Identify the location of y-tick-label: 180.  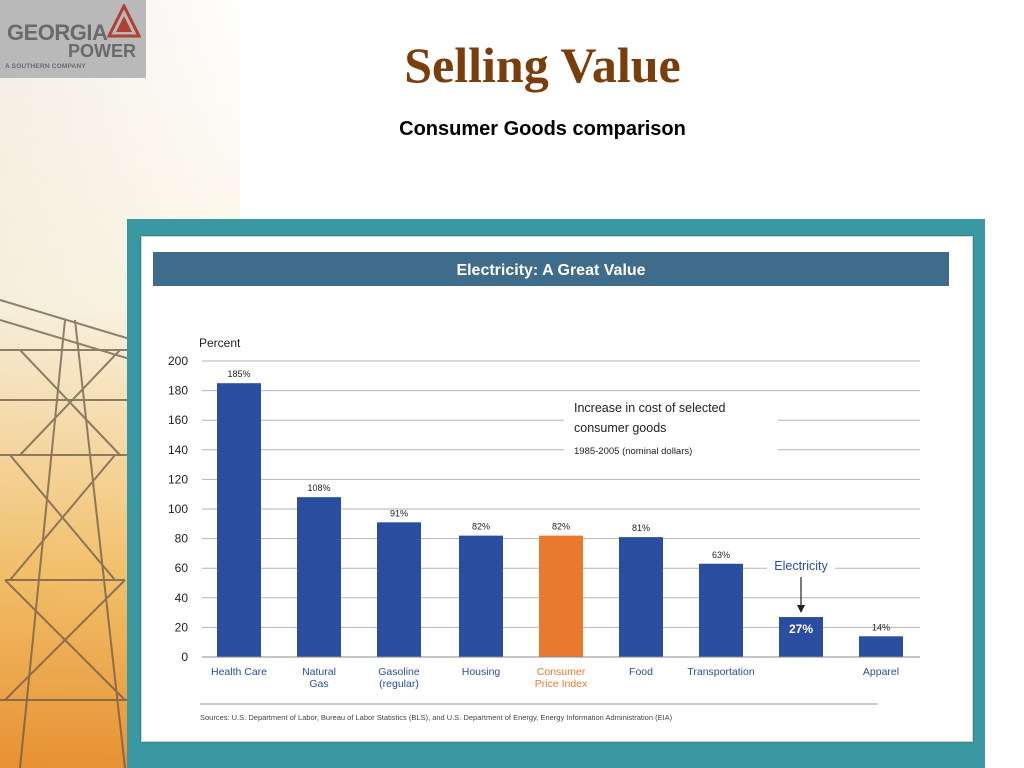
(178, 391).